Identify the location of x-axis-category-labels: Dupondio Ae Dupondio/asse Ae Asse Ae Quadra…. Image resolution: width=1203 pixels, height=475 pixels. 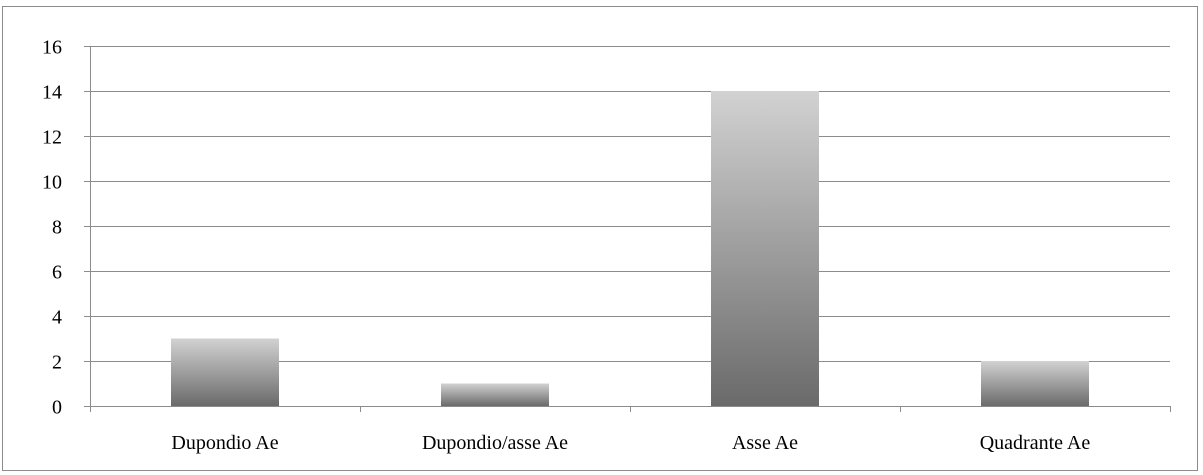
(630, 443).